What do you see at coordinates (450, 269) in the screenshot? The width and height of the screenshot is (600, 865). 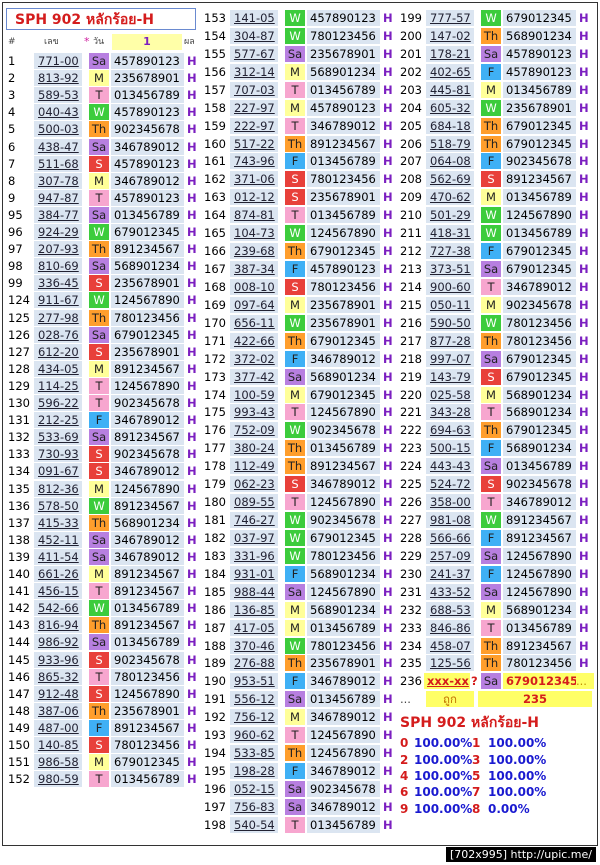 I see `code: 373-51` at bounding box center [450, 269].